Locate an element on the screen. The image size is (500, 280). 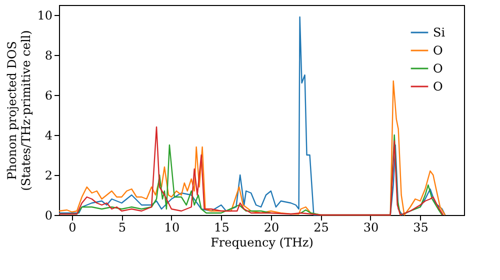
legend-label: Si is located at coordinates (439, 33).